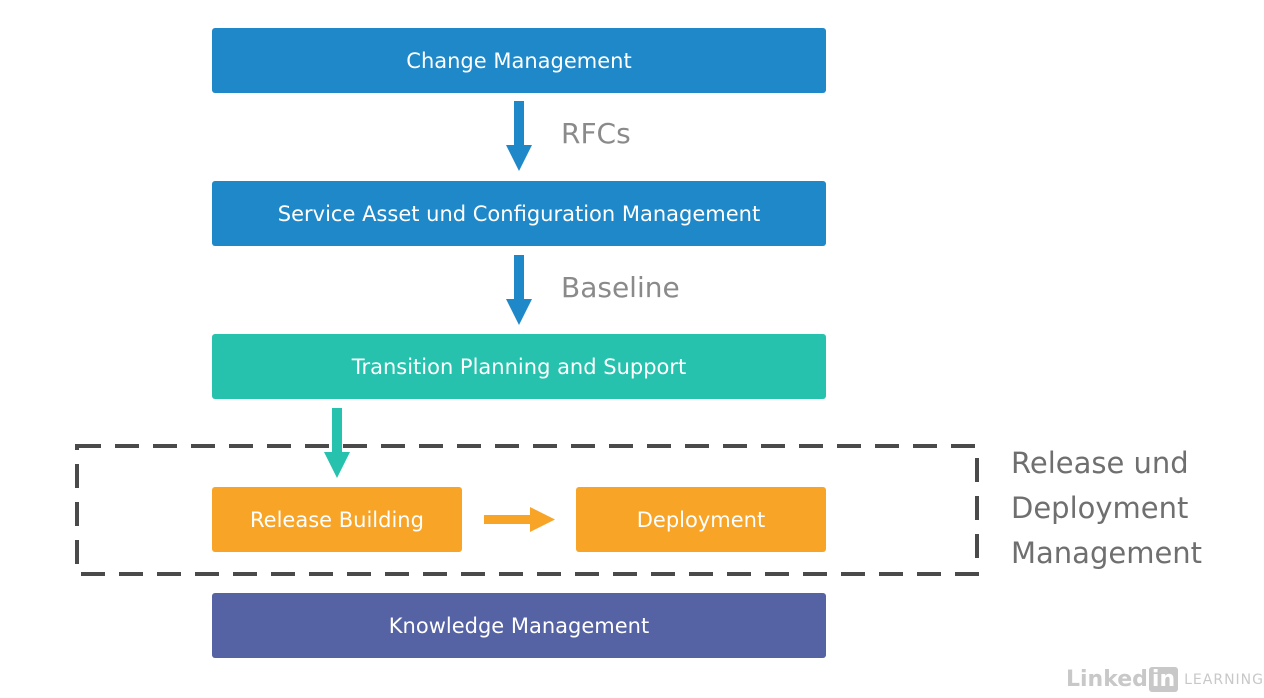  What do you see at coordinates (596, 133) in the screenshot?
I see `rfcs-edge-label: RFCs` at bounding box center [596, 133].